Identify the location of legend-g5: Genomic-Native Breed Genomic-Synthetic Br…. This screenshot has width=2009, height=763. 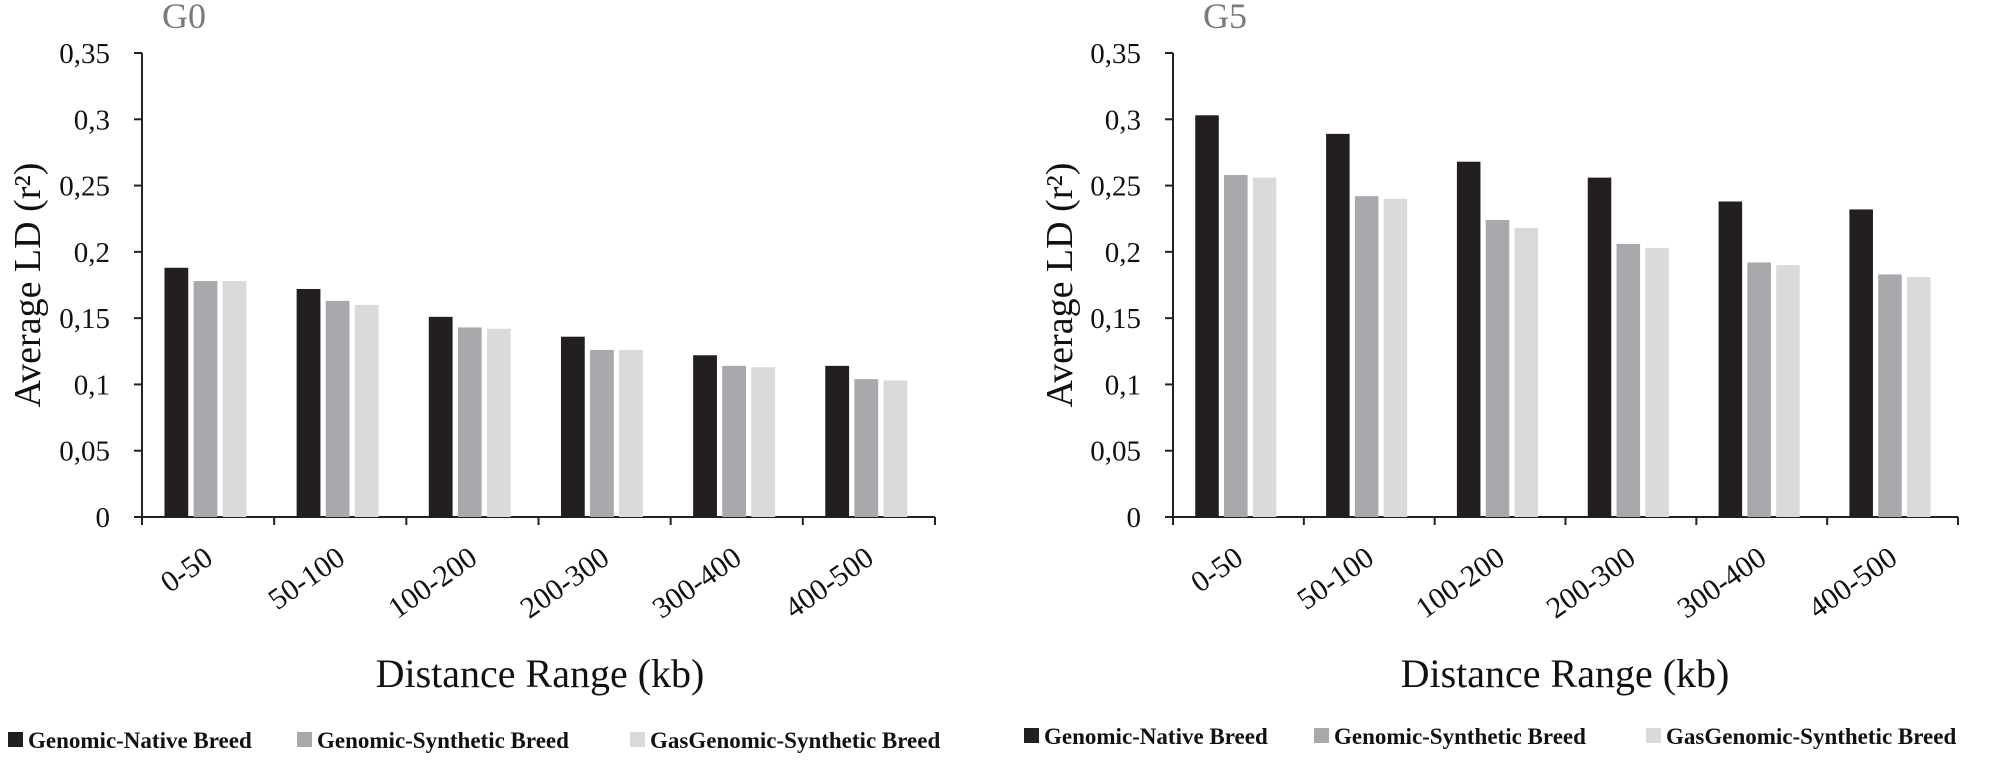
(1490, 736).